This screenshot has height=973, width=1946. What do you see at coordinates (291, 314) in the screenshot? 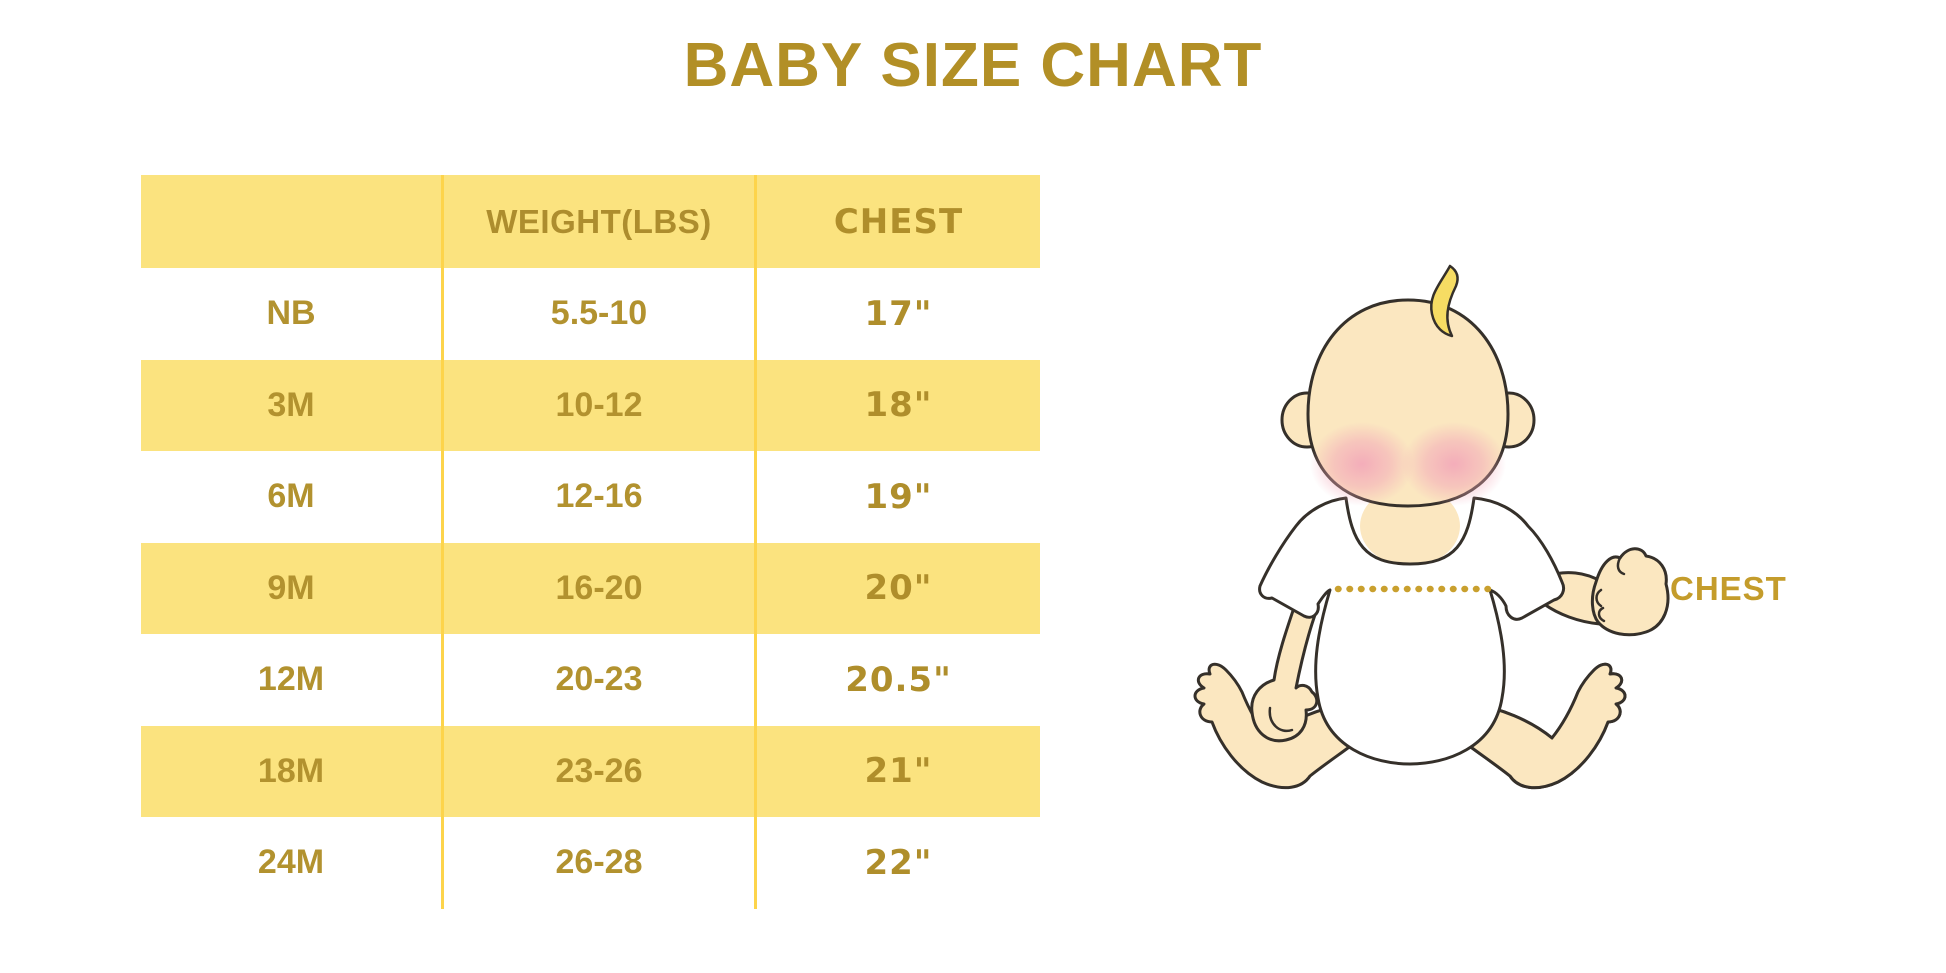
I see `size-cell: NB` at bounding box center [291, 314].